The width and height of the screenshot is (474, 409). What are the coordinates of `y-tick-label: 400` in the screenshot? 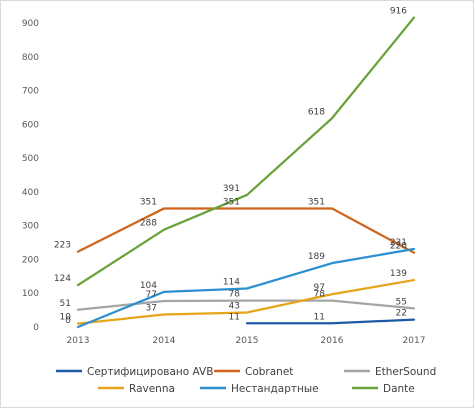 It's located at (30, 193).